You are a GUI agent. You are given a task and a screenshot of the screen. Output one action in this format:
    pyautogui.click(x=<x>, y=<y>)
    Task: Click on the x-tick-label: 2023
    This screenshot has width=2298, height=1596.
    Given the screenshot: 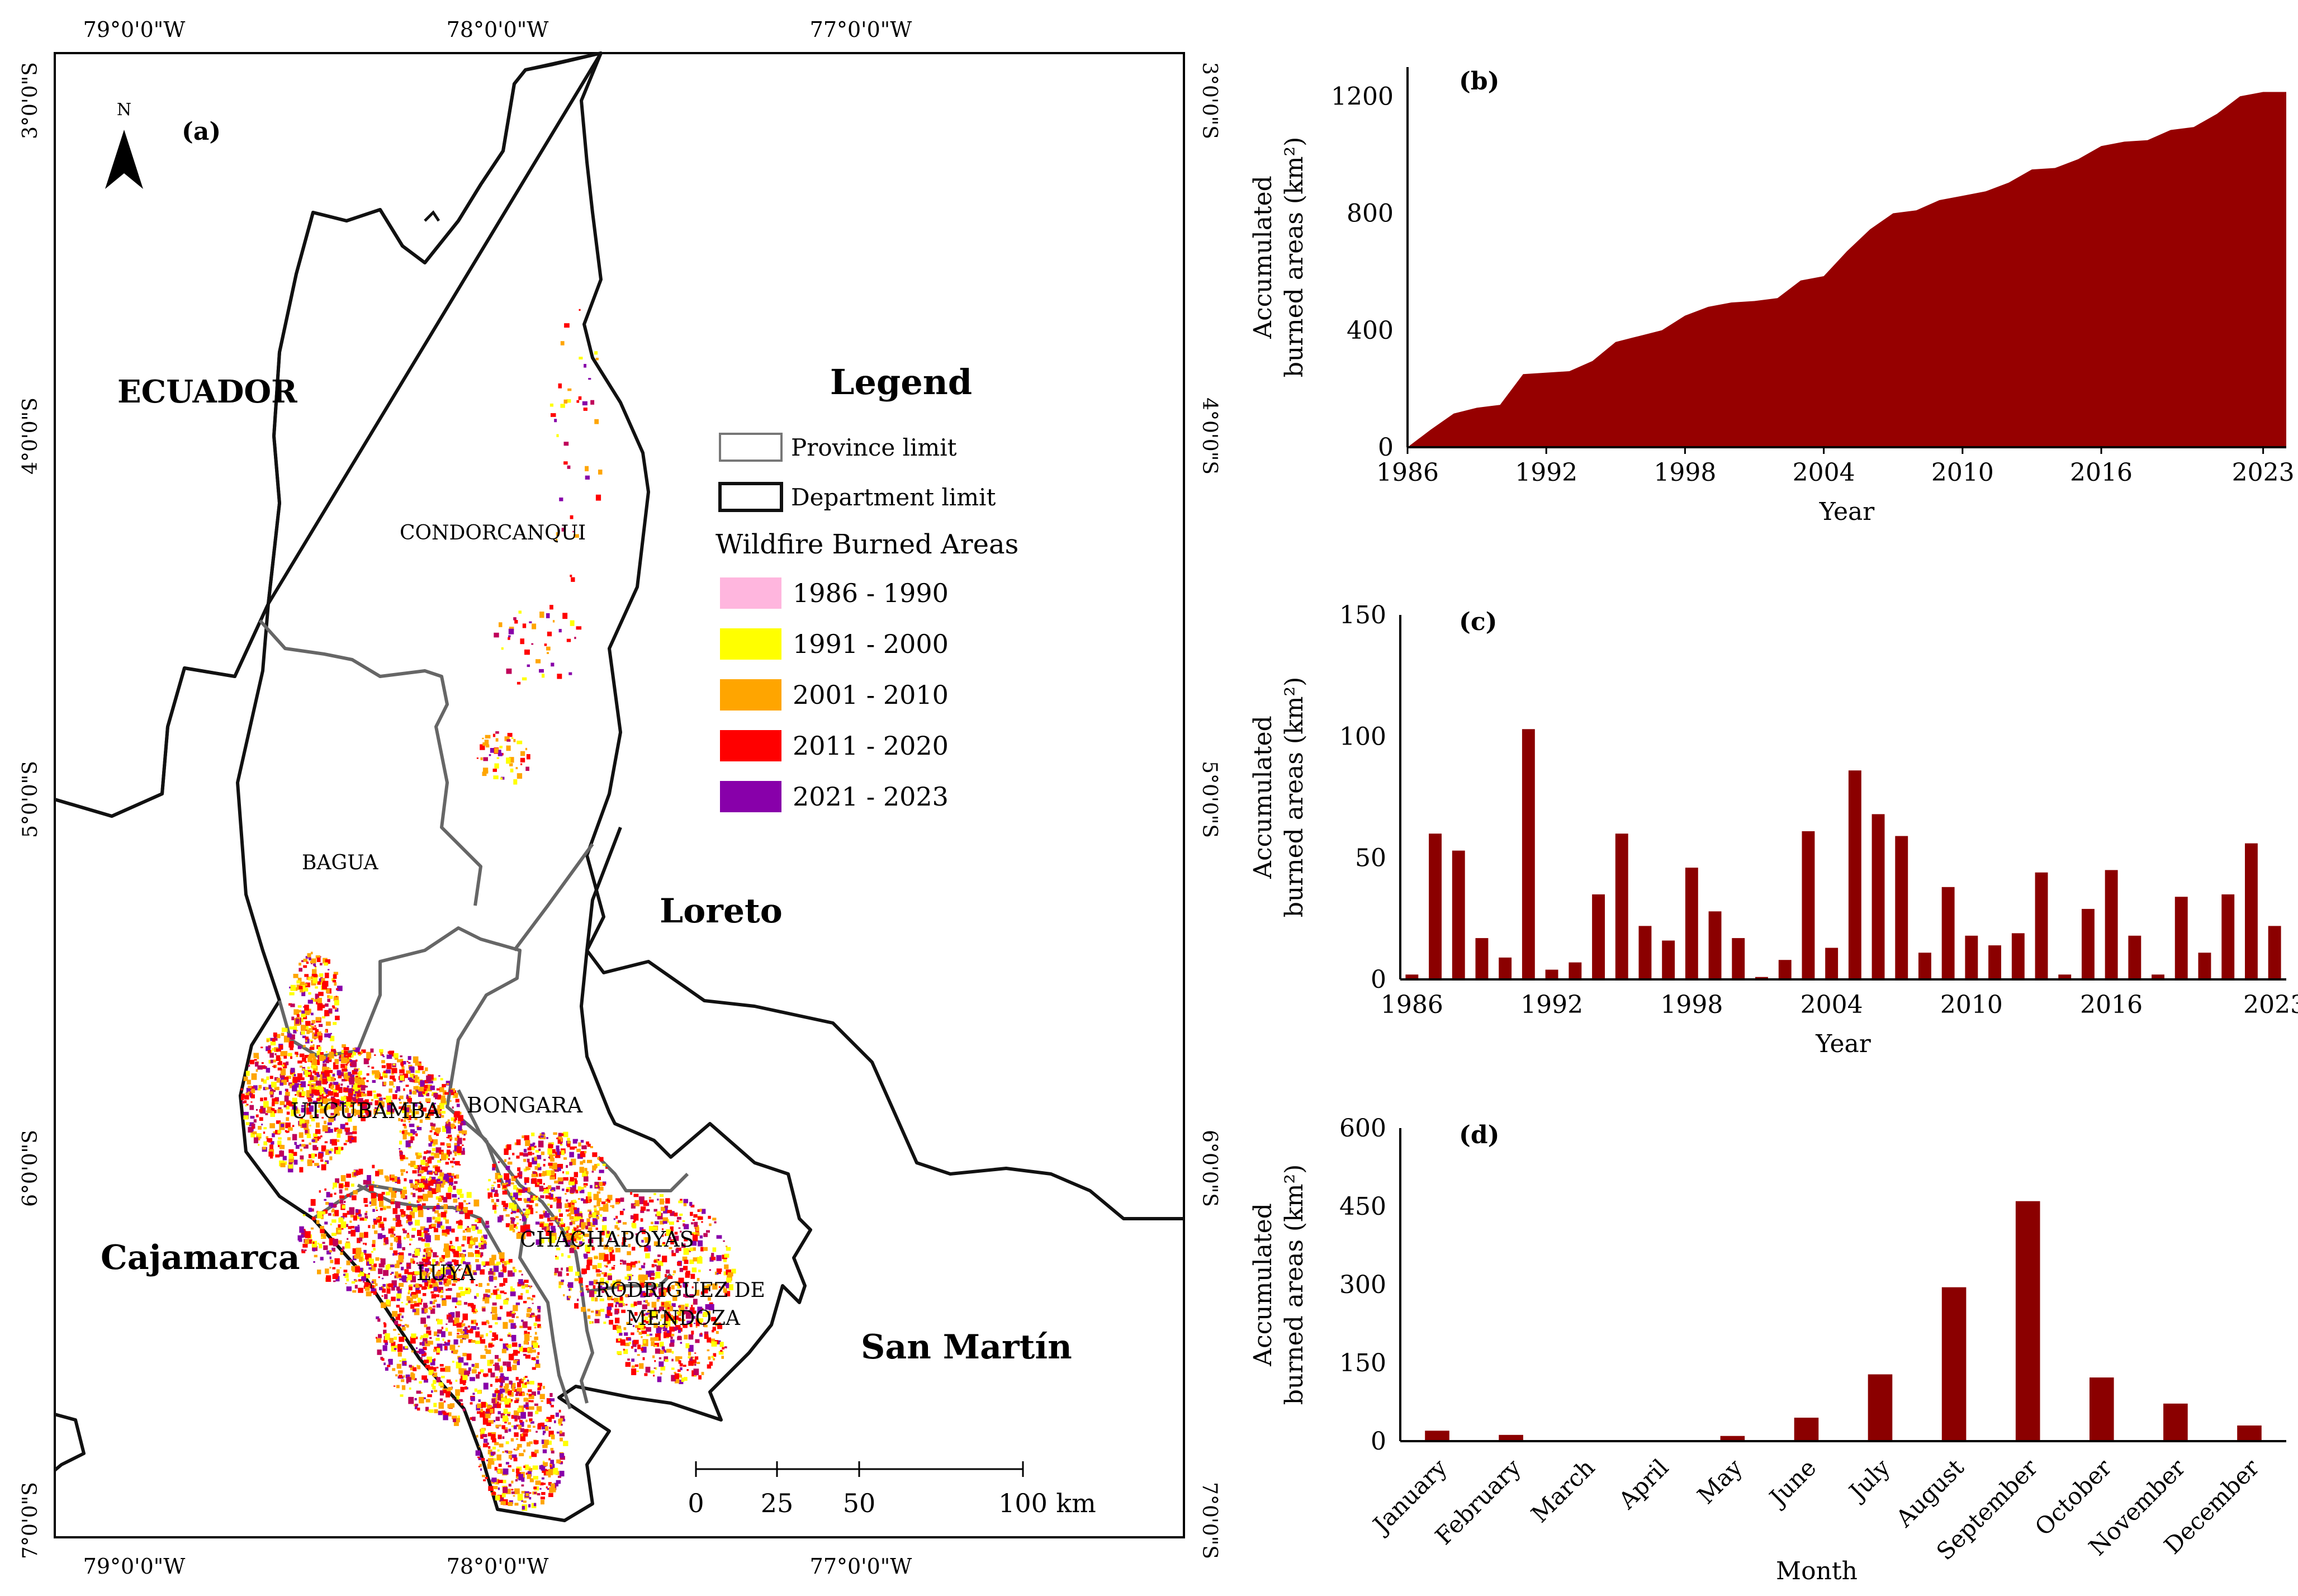 What is the action you would take?
    pyautogui.click(x=2270, y=1005)
    